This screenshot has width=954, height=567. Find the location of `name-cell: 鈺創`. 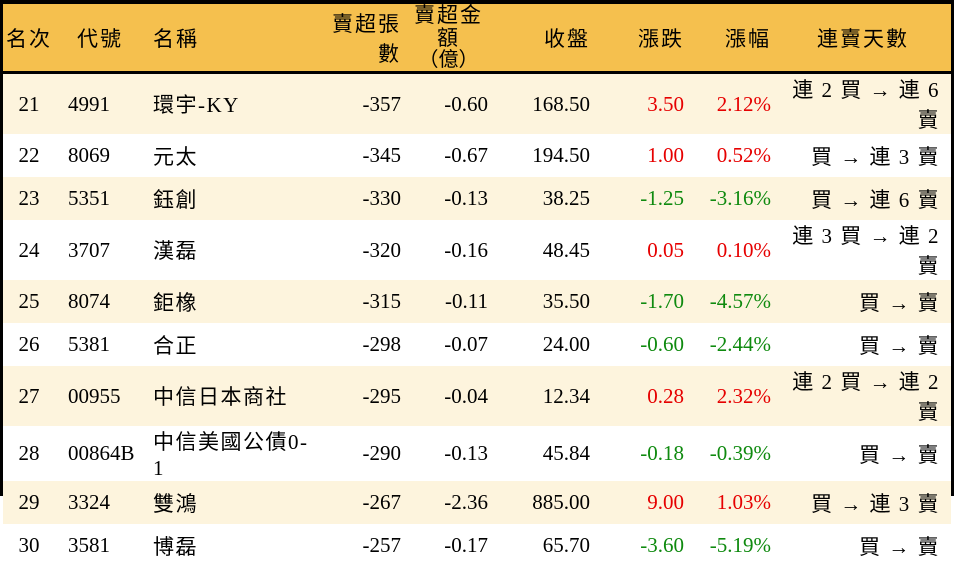

name-cell: 鈺創 is located at coordinates (175, 199).